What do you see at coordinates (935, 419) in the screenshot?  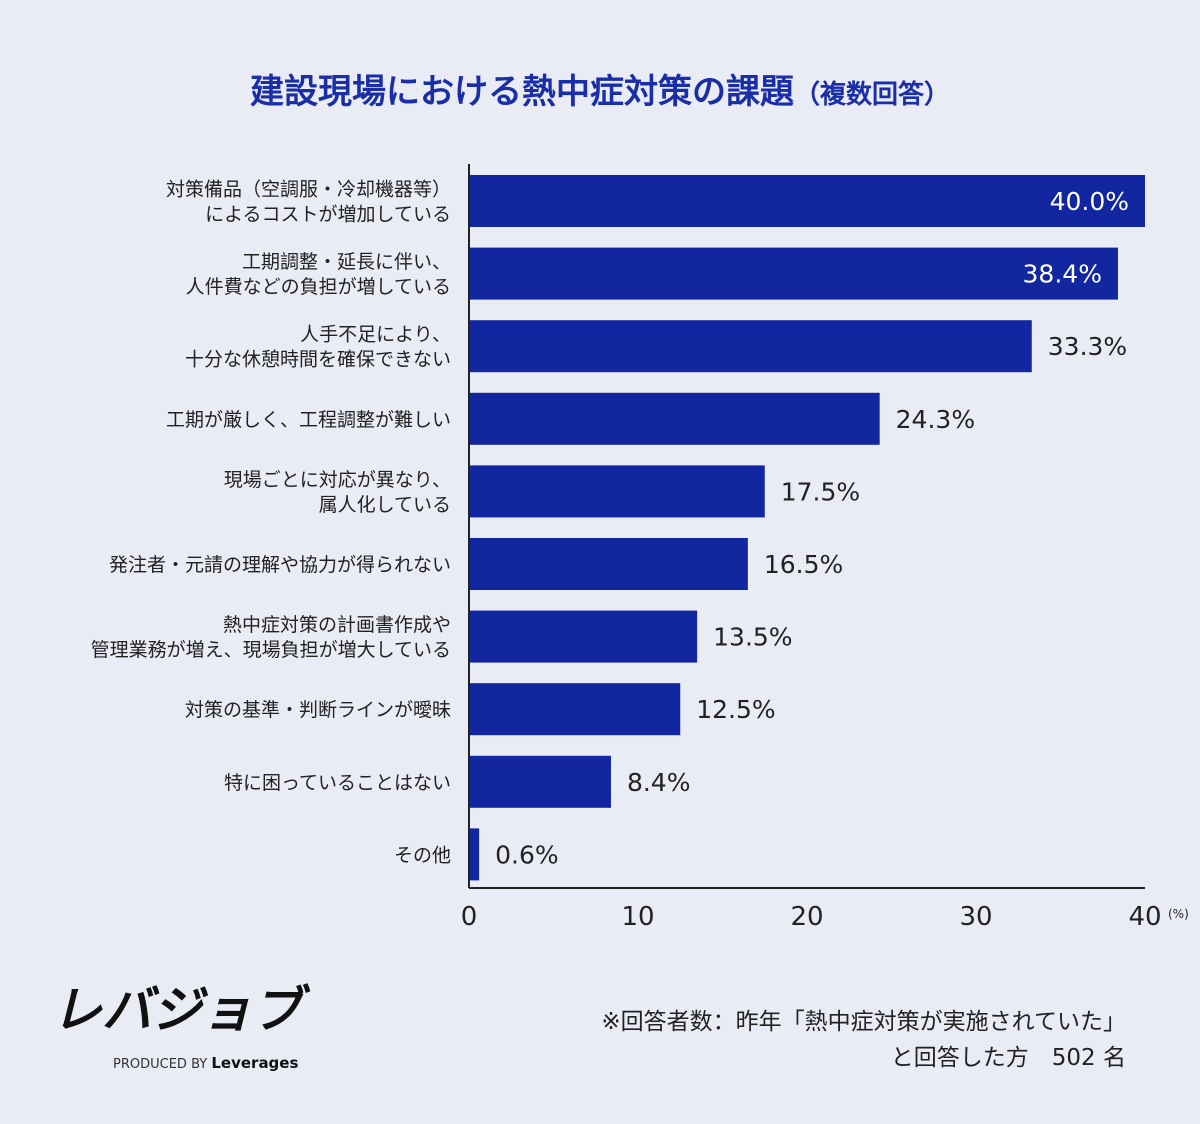 I see `data-label: 24.3%` at bounding box center [935, 419].